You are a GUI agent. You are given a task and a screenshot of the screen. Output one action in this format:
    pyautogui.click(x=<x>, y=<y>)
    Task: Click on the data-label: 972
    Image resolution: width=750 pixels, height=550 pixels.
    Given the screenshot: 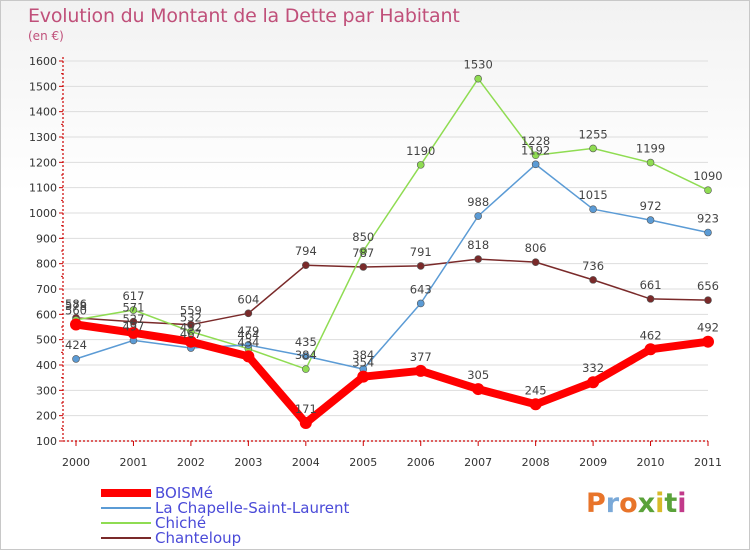 What is the action you would take?
    pyautogui.click(x=651, y=206)
    